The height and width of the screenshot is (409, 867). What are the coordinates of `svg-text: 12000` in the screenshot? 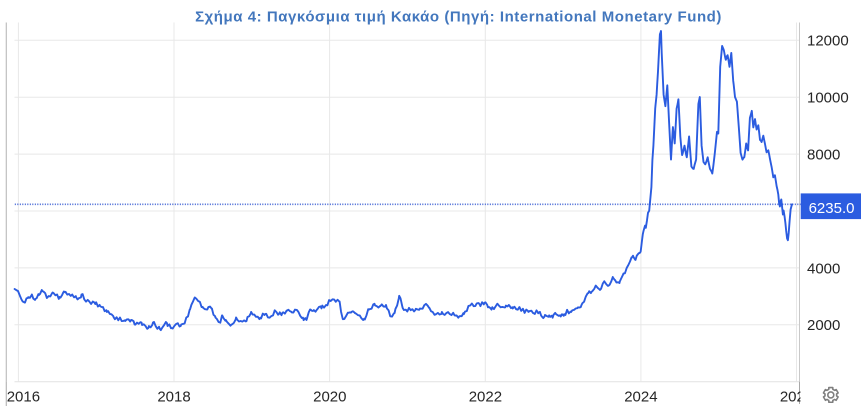 It's located at (828, 41).